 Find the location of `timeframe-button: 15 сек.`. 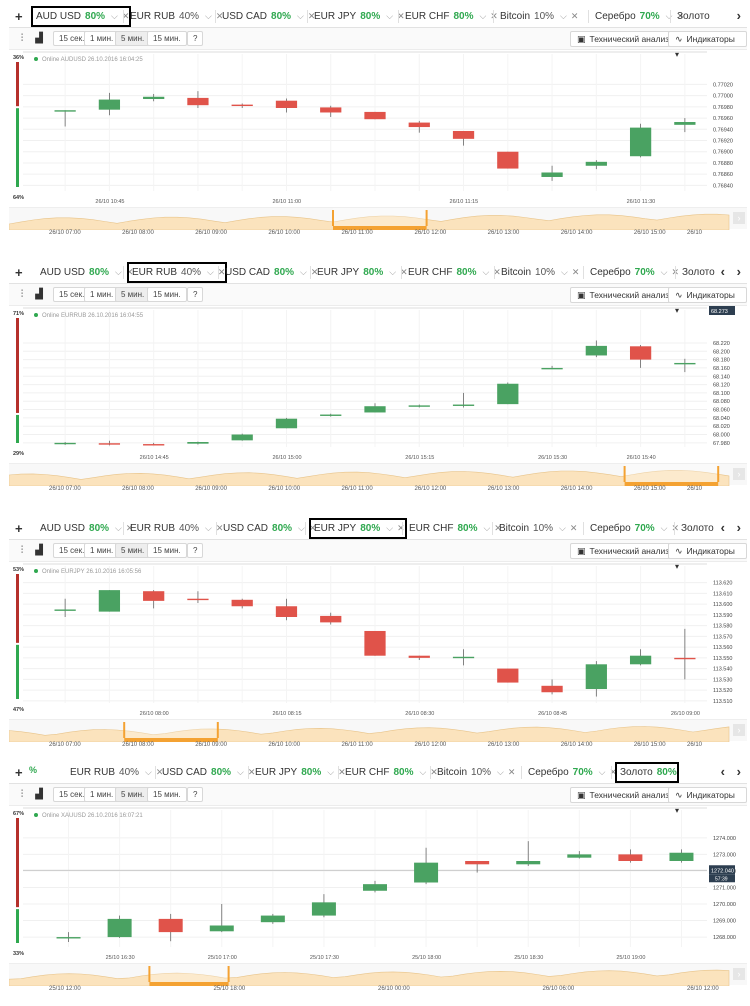

timeframe-button: 15 сек. is located at coordinates (72, 550).